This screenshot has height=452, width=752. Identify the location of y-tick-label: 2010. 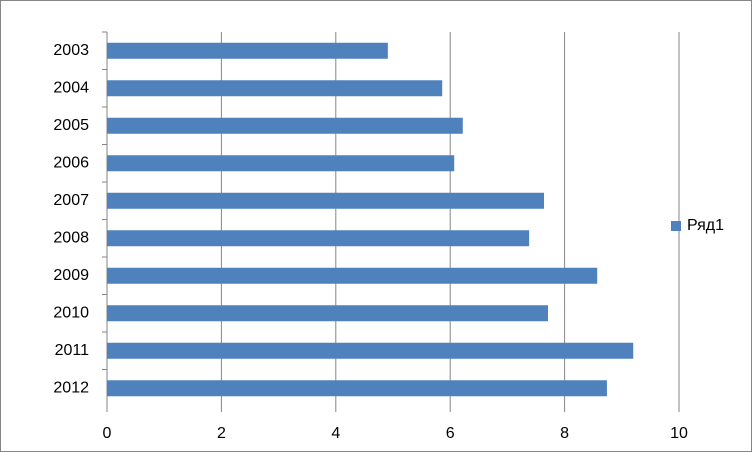
(71, 312).